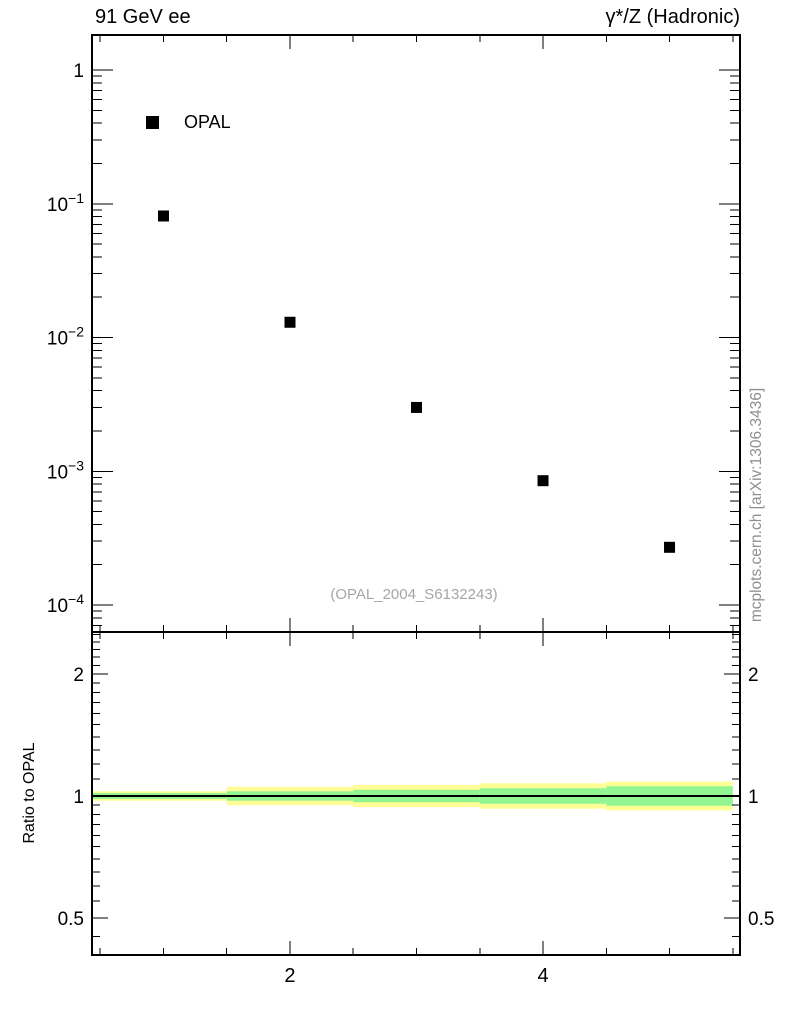 Image resolution: width=786 pixels, height=1024 pixels. Describe the element at coordinates (65, 470) in the screenshot. I see `y-tick-label: 10⁻³` at that location.